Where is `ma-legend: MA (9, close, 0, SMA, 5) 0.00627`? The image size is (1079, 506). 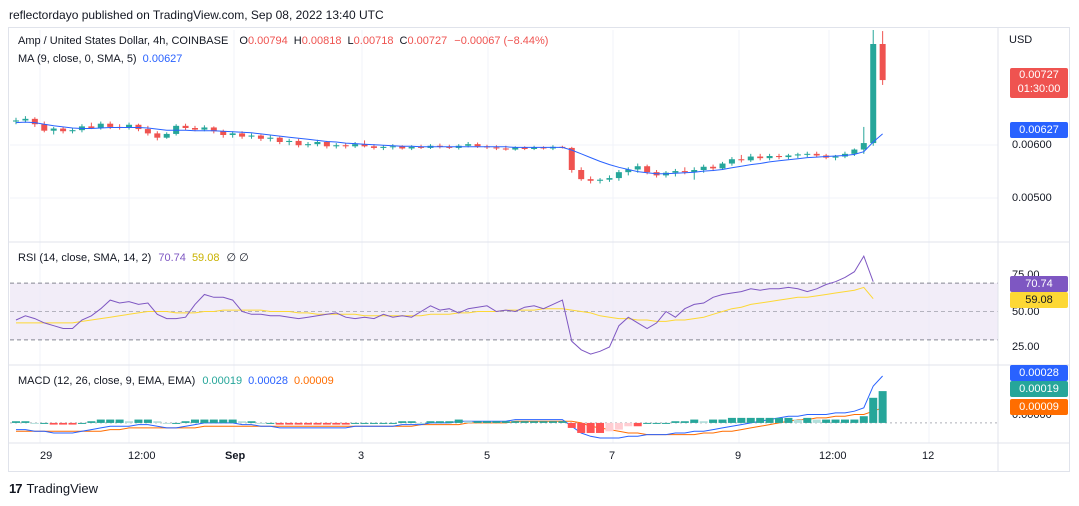
ma-legend: MA (9, close, 0, SMA, 5) 0.00627 is located at coordinates (100, 59).